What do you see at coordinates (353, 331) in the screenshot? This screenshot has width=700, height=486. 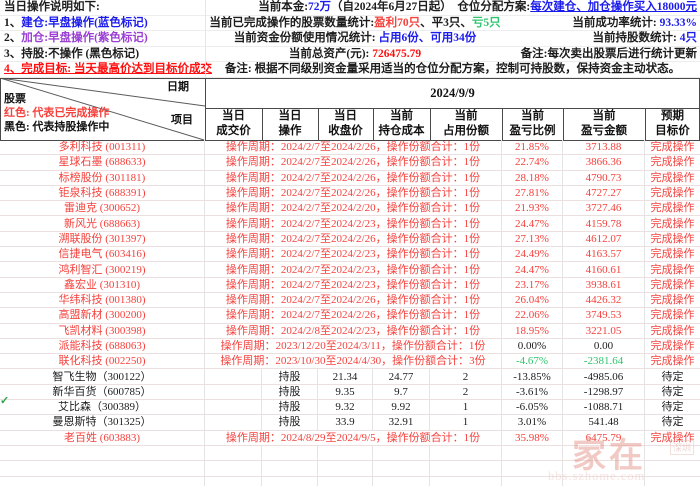 I see `operation-period: 操作周期：2024/2/8至2024/2/23，操作份额合计：1份` at bounding box center [353, 331].